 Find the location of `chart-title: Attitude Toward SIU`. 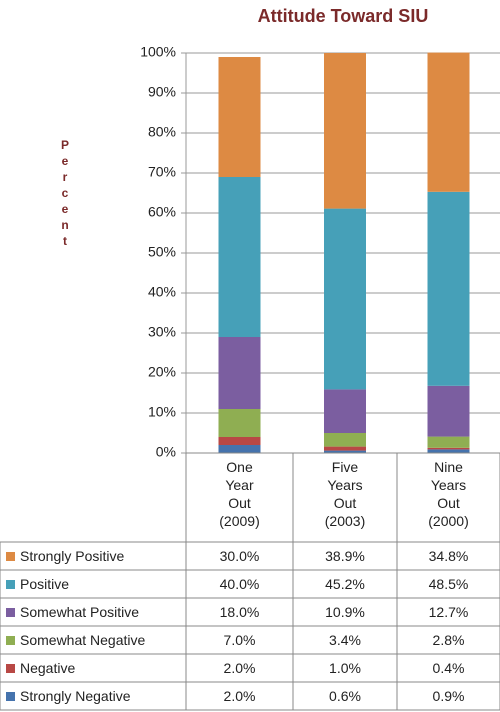

chart-title: Attitude Toward SIU is located at coordinates (343, 16).